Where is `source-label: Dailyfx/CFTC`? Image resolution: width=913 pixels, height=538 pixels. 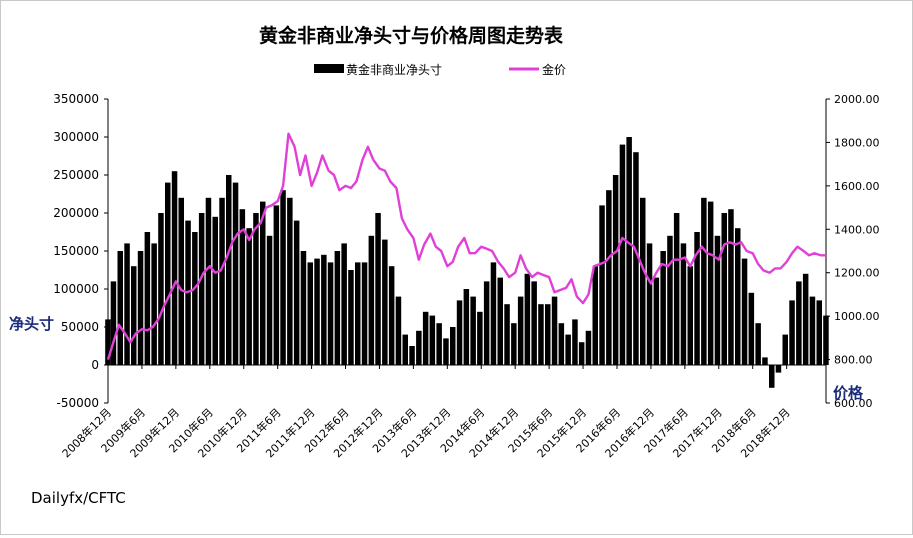
source-label: Dailyfx/CFTC is located at coordinates (78, 498).